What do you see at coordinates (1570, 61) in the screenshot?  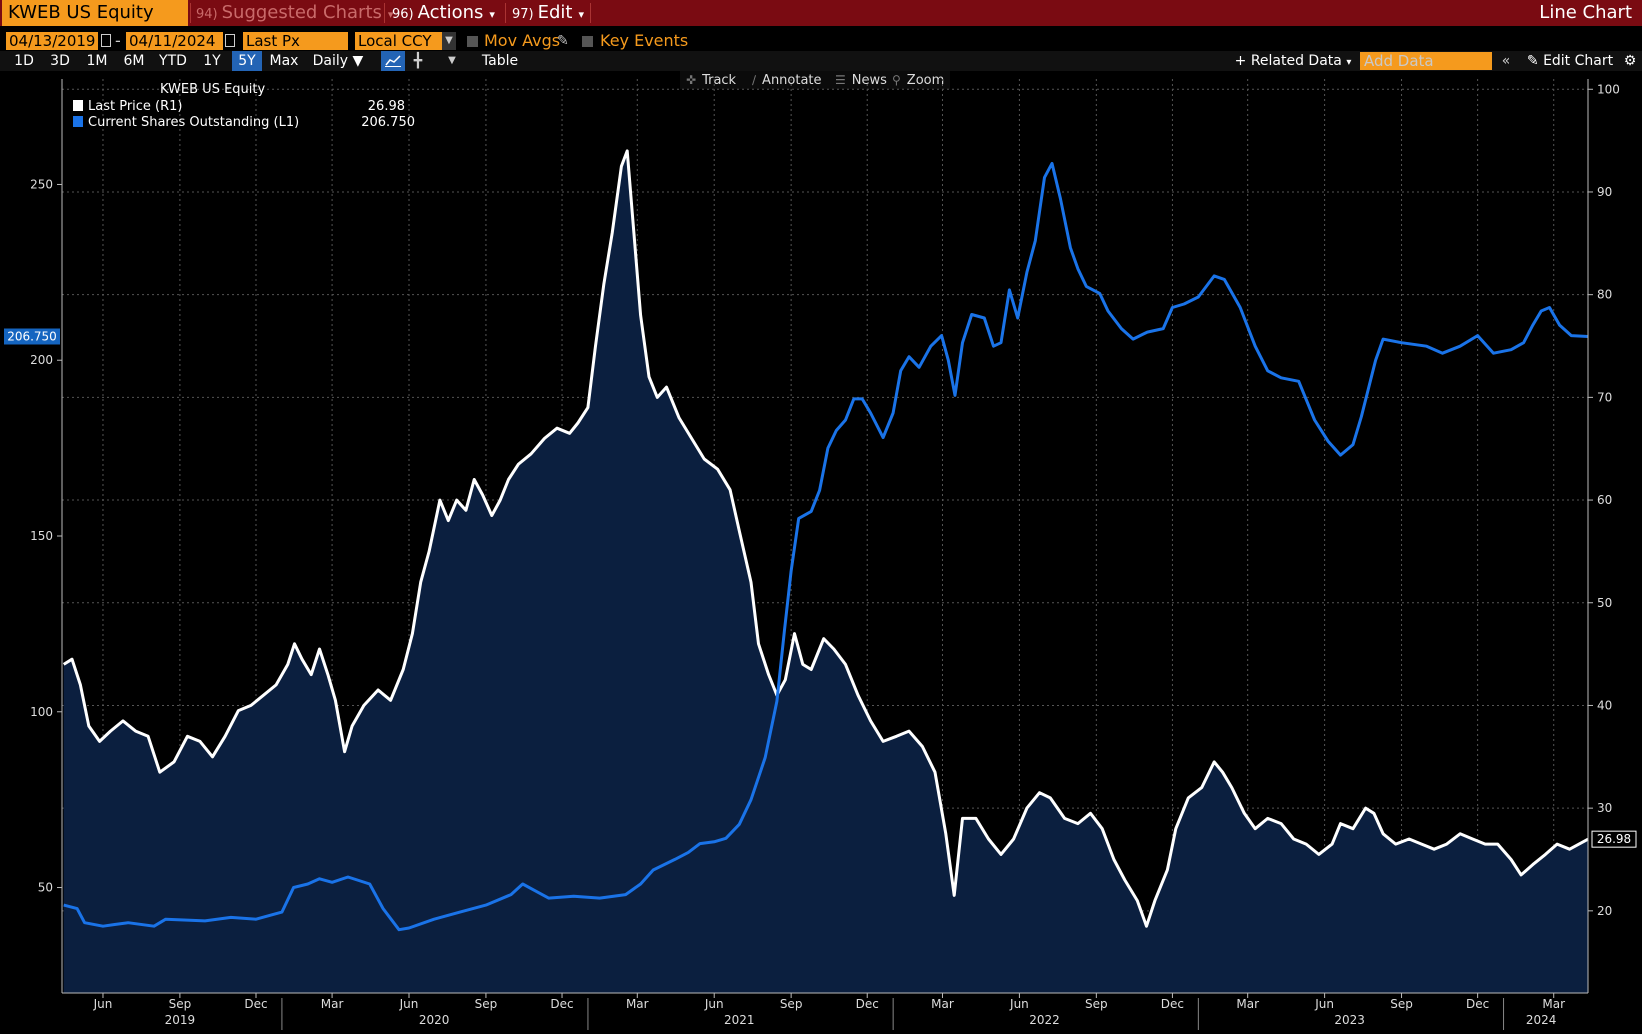 I see `edit-chart-button: ✎ Edit Chart` at bounding box center [1570, 61].